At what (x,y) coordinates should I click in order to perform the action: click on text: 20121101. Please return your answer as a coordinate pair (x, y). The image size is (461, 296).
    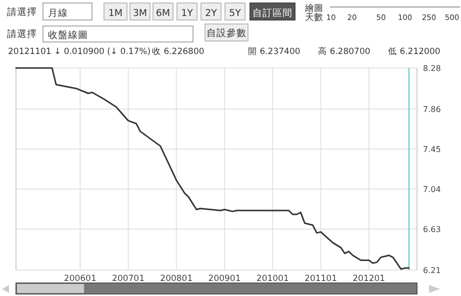
    Looking at the image, I should click on (30, 52).